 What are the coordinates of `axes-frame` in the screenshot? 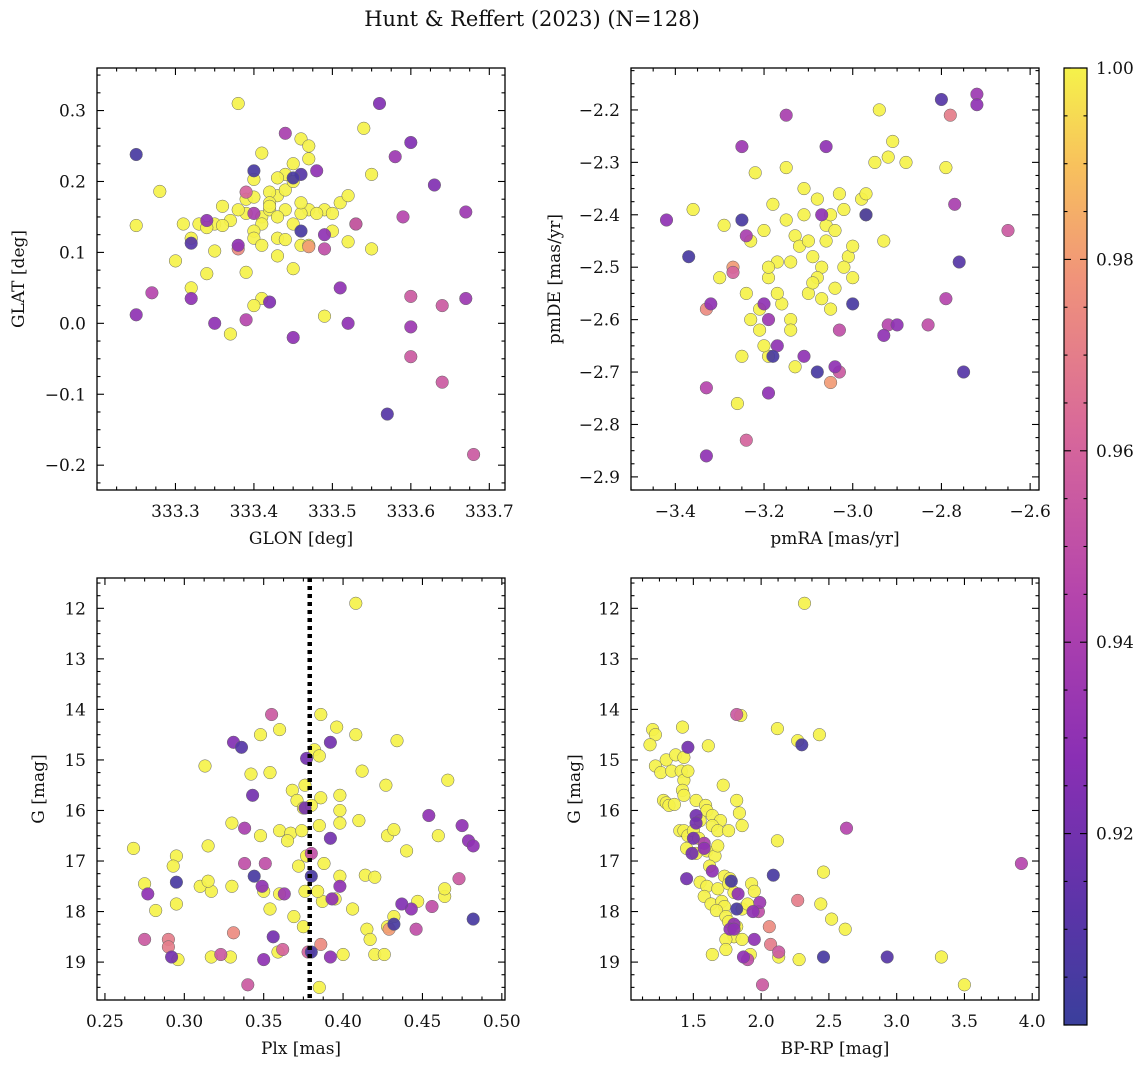 It's located at (301, 279).